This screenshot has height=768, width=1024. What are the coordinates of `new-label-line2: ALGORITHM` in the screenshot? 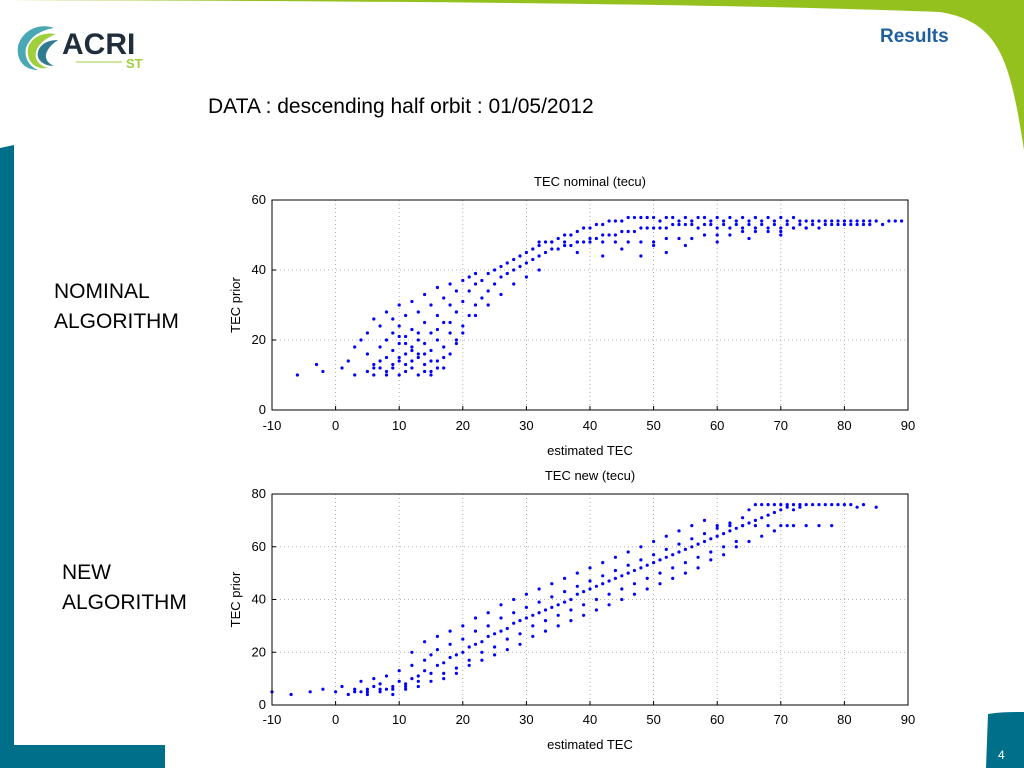 It's located at (124, 602).